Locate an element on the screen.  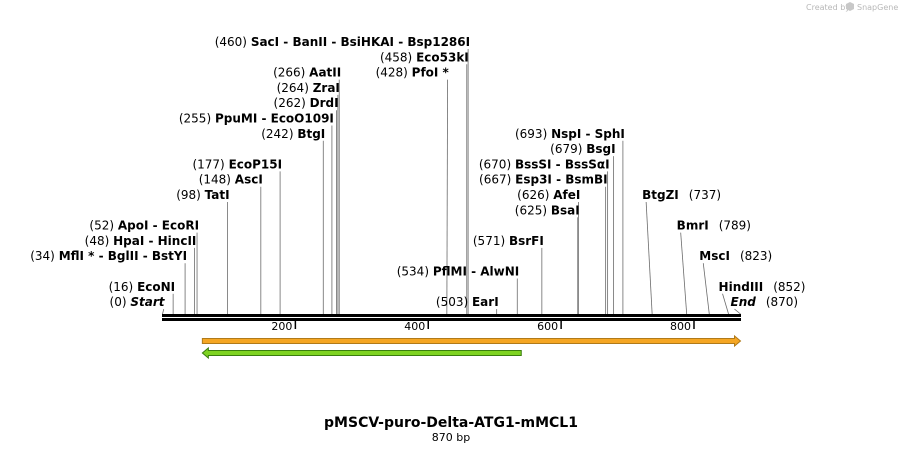
restriction-site-label: (262) DrdI is located at coordinates (306, 103).